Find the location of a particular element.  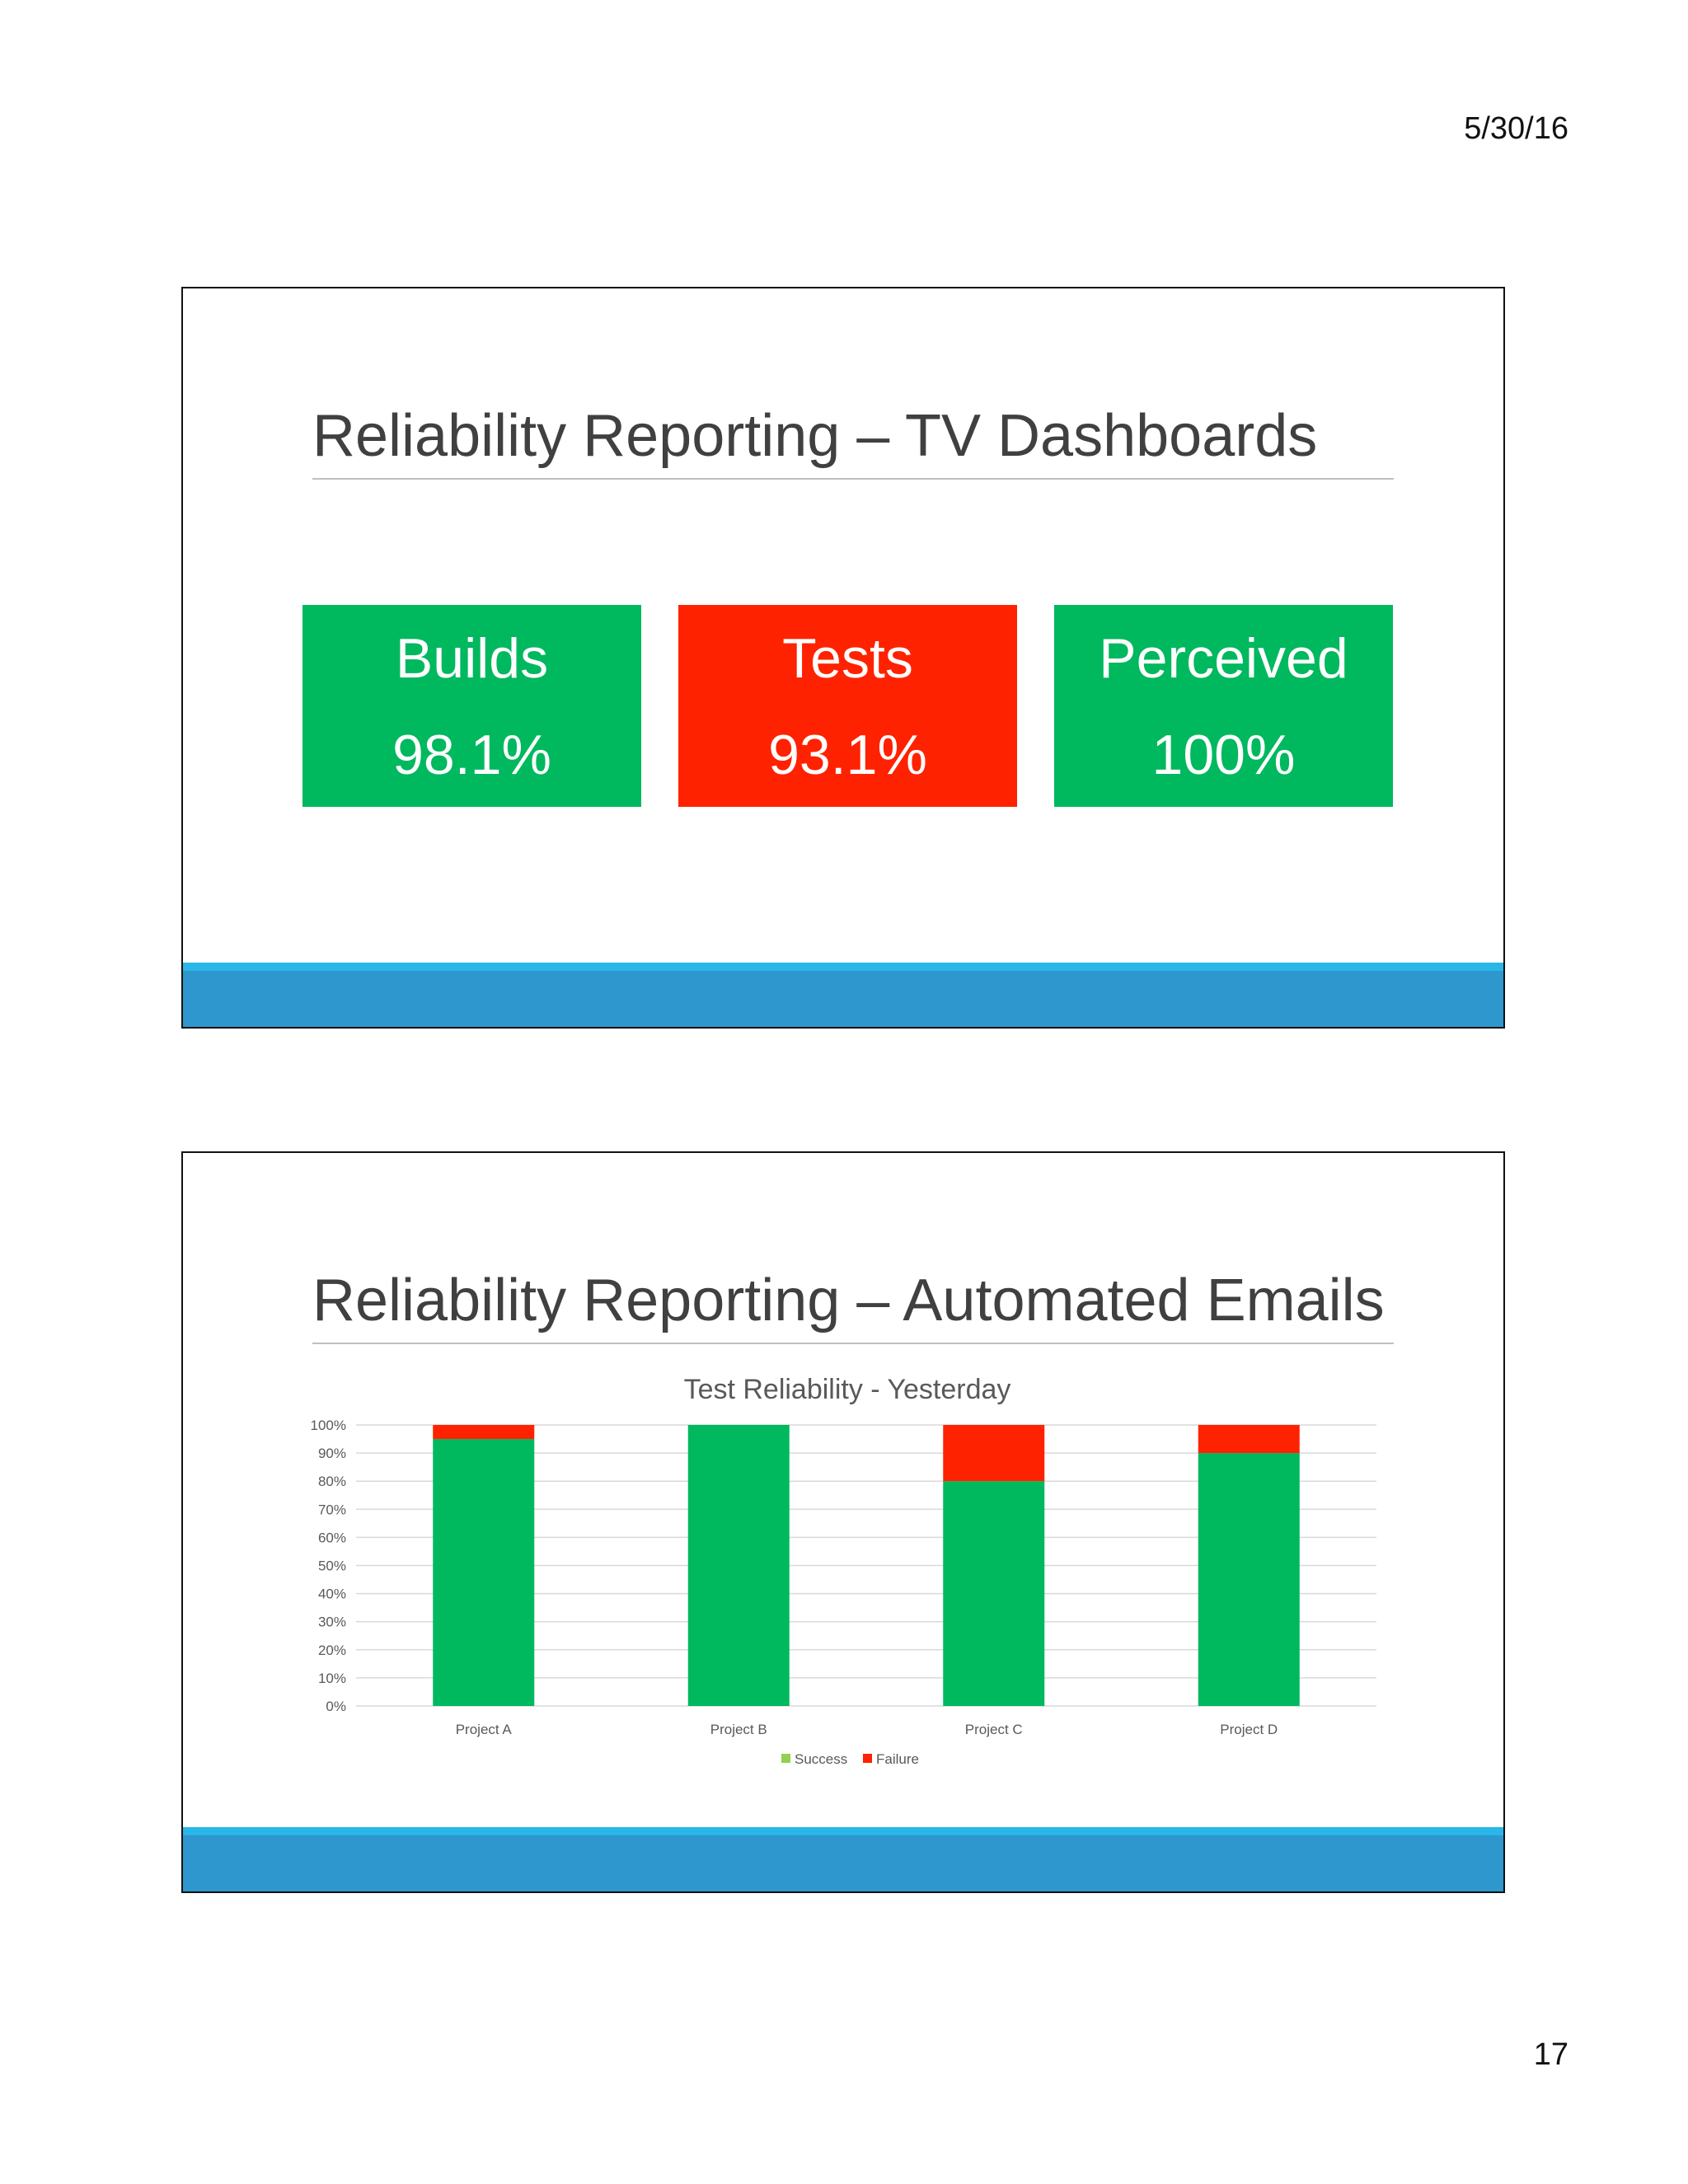

page-number: 17 is located at coordinates (1550, 2054).